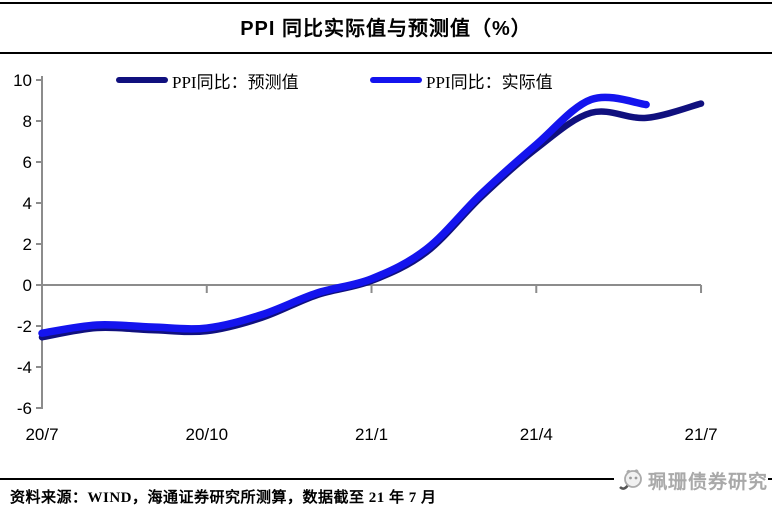  I want to click on y-tick-label: 2, so click(27, 244).